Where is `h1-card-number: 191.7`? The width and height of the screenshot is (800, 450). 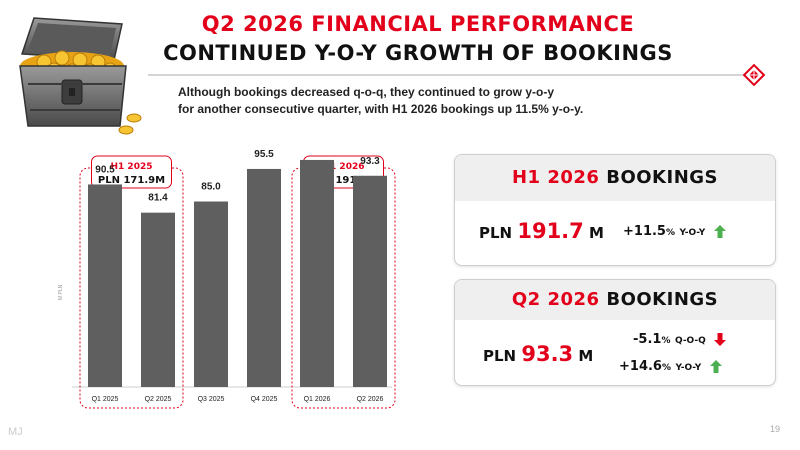
h1-card-number: 191.7 is located at coordinates (550, 231).